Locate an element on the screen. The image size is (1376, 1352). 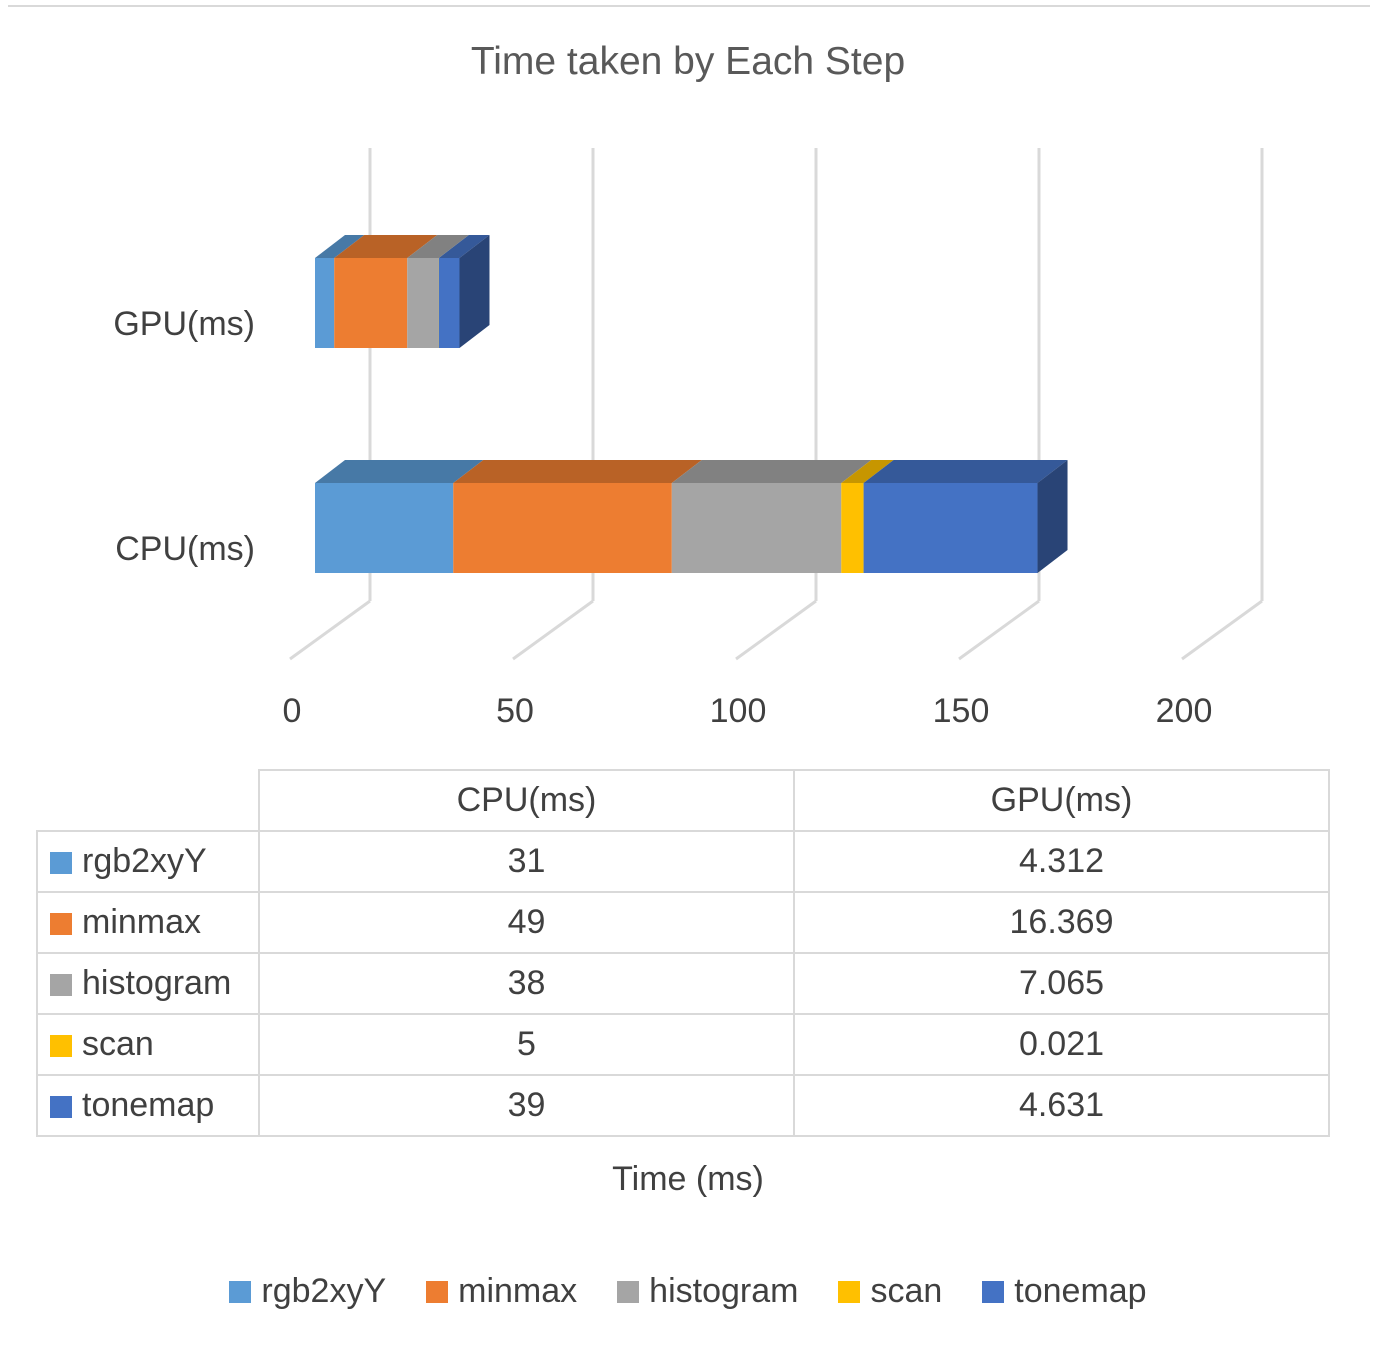
table-cell: 31 is located at coordinates (526, 861).